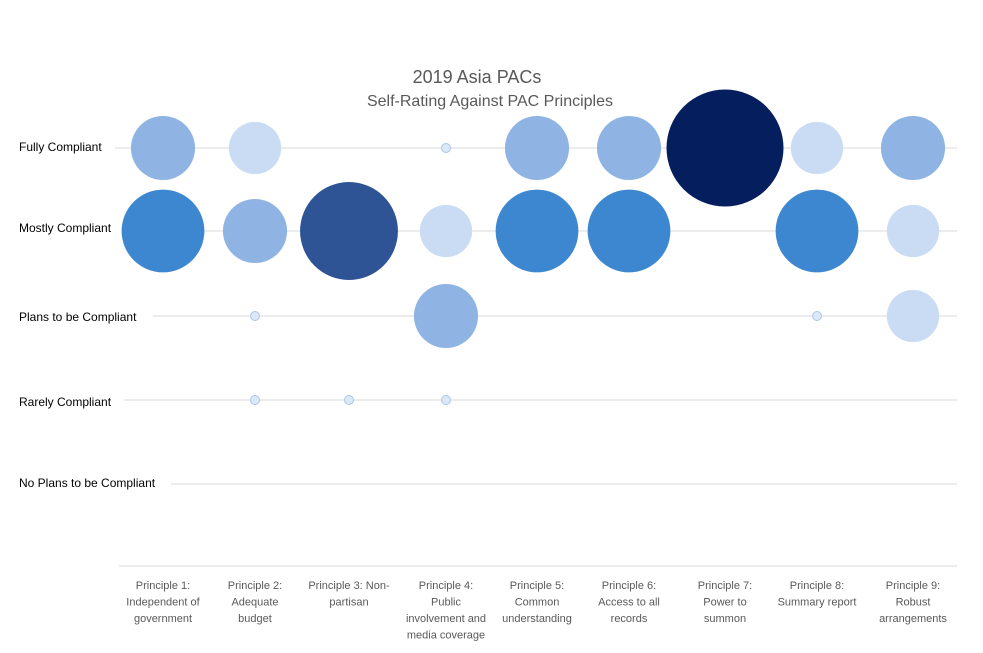  Describe the element at coordinates (255, 316) in the screenshot. I see `bubble-principle-2-plans-to-be-compliant` at that location.